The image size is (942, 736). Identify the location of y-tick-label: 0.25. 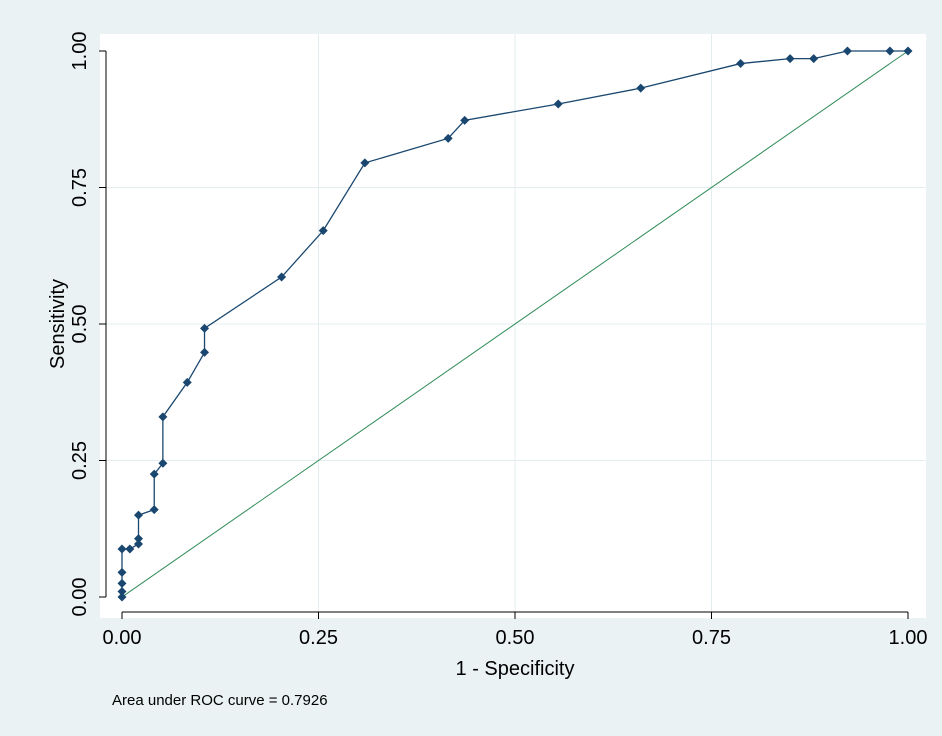
(80, 460).